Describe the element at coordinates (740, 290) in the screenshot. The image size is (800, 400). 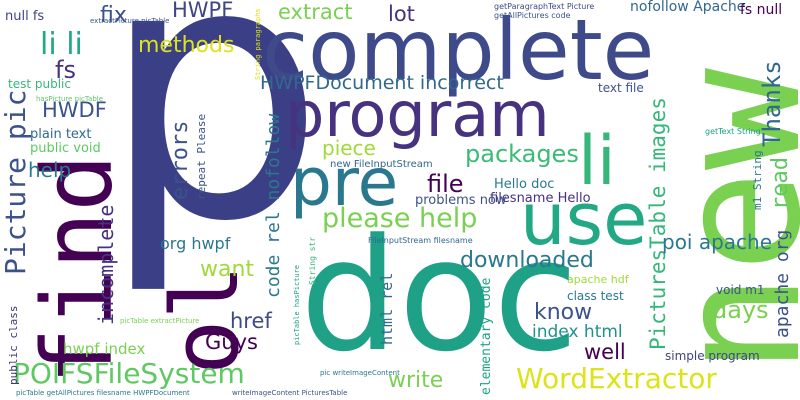
I see `word-void-m1: void m1` at that location.